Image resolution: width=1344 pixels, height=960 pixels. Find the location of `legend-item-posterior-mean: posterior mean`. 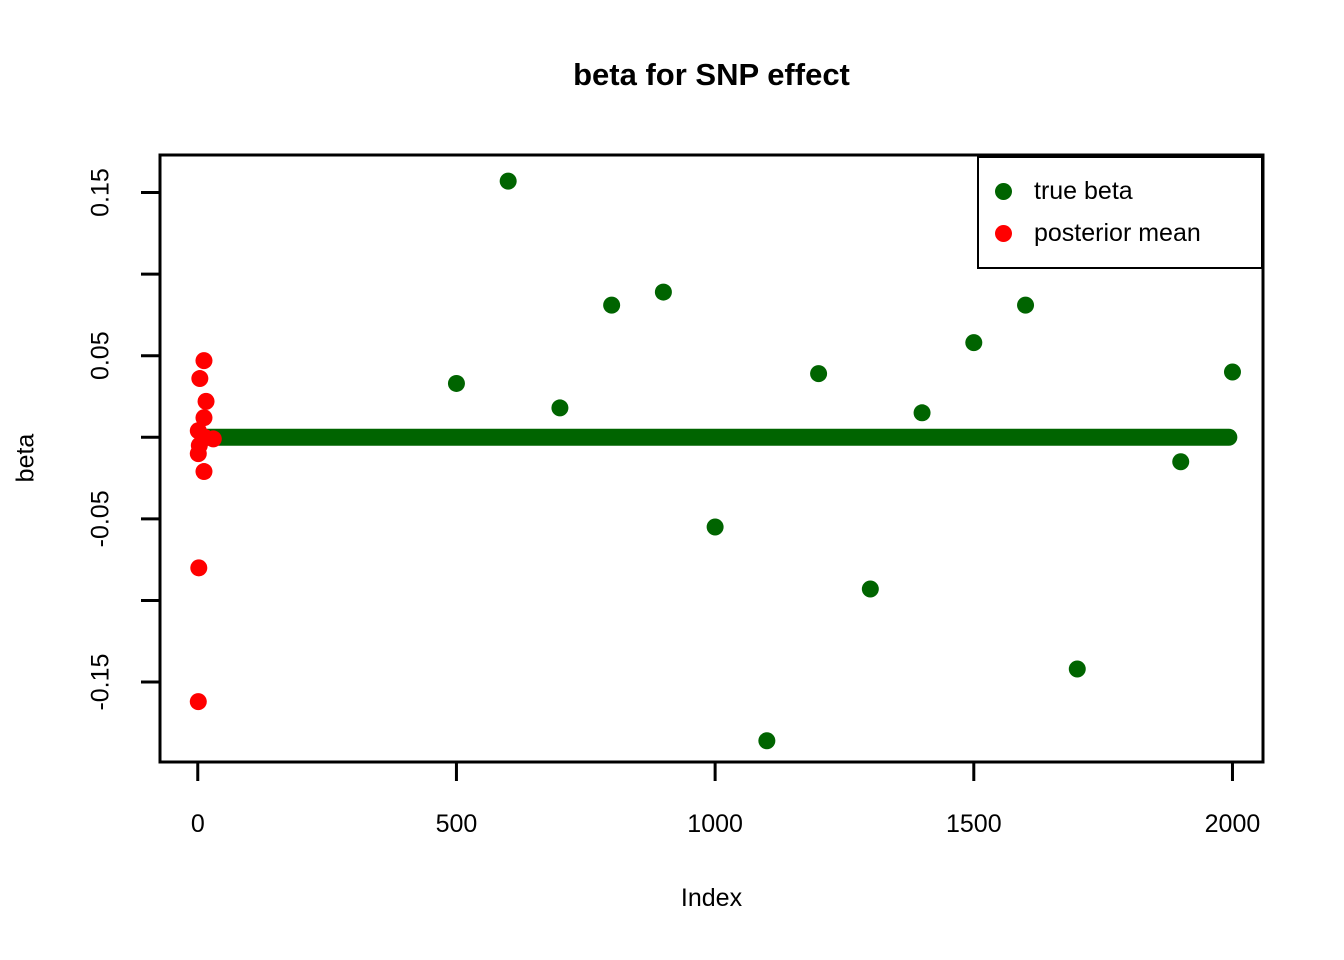

legend-item-posterior-mean: posterior mean is located at coordinates (1128, 233).